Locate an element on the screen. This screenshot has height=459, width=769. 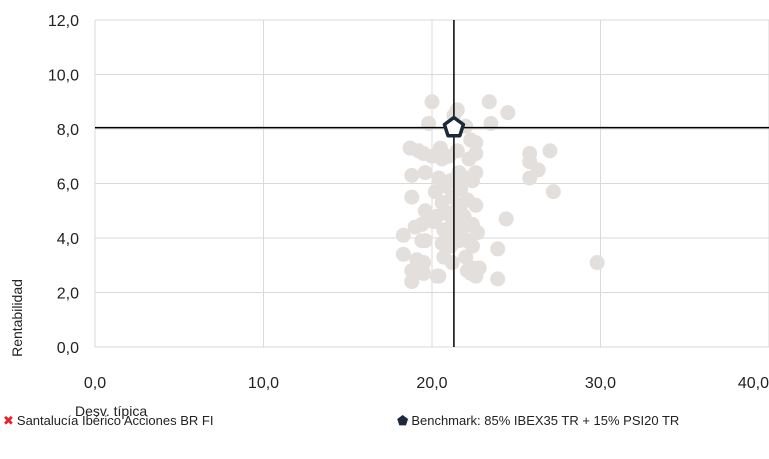
legend-item-fund: ✖ Santalucía Ibérico Acciones BR FI is located at coordinates (108, 421).